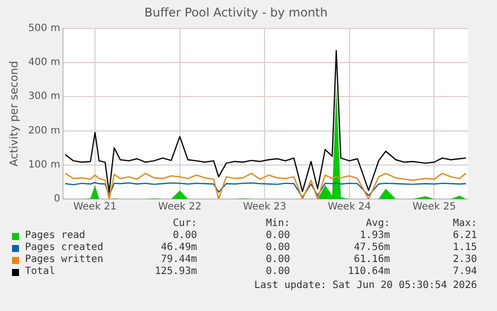 The width and height of the screenshot is (497, 311). Describe the element at coordinates (365, 285) in the screenshot. I see `text: Last update: Sat Jun 20 05:30:54 2026` at that location.